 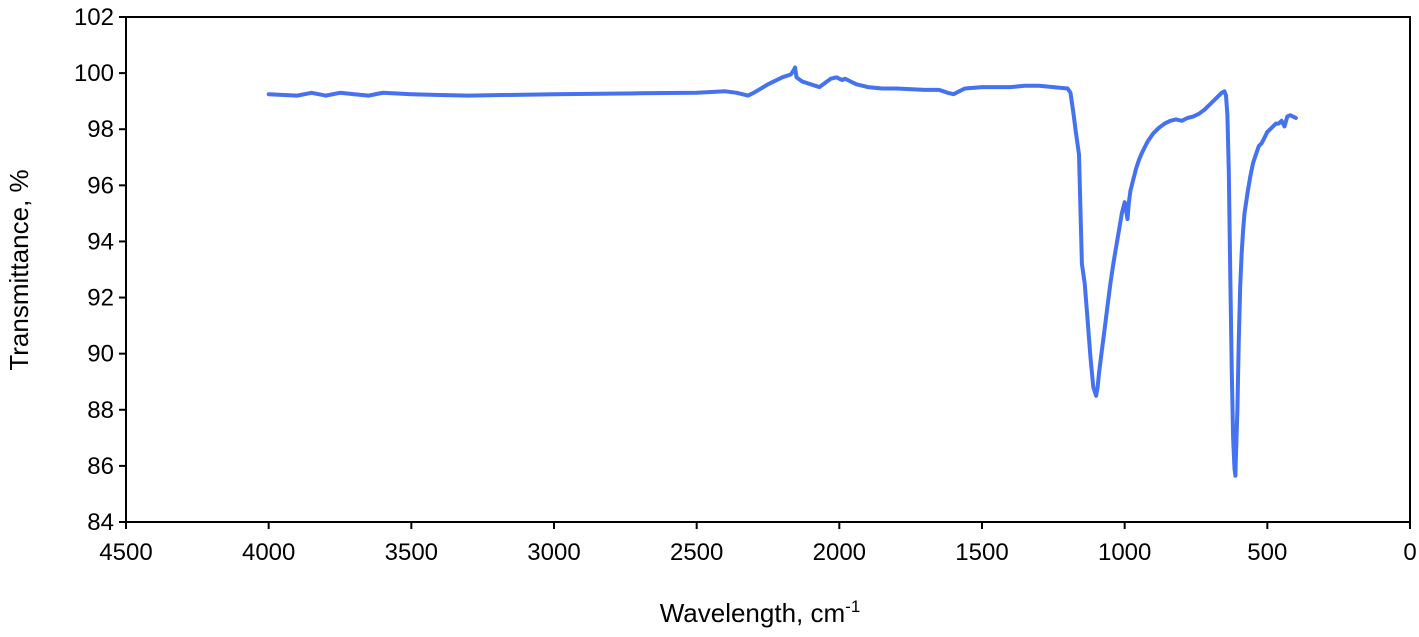 What do you see at coordinates (94, 17) in the screenshot?
I see `y-tick-label: 102` at bounding box center [94, 17].